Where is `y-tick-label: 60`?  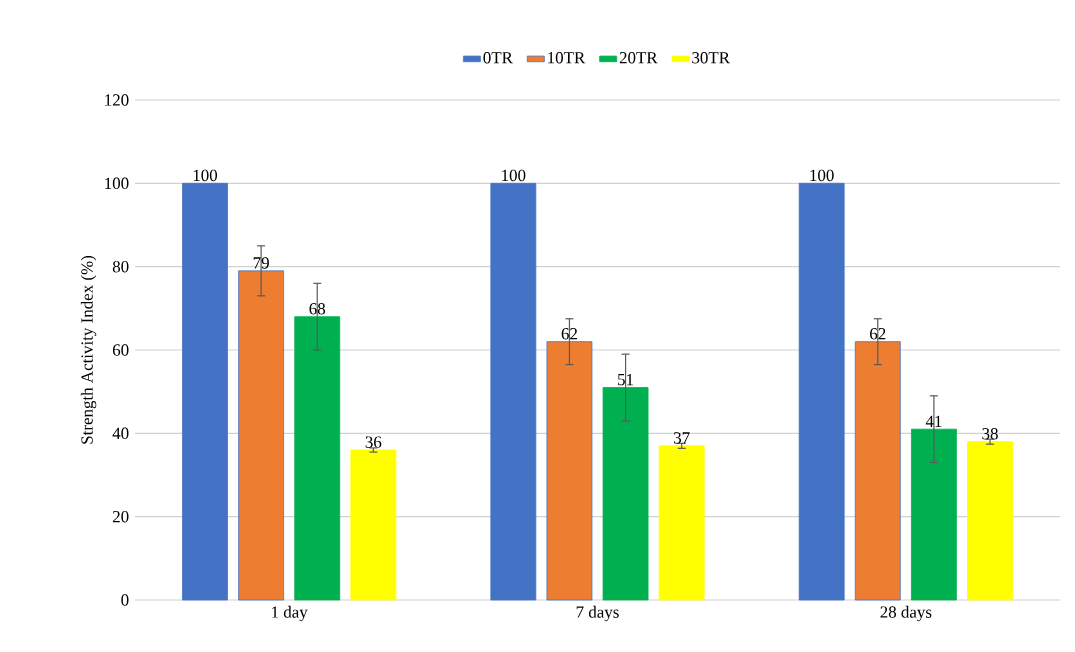 y-tick-label: 60 is located at coordinates (120, 350).